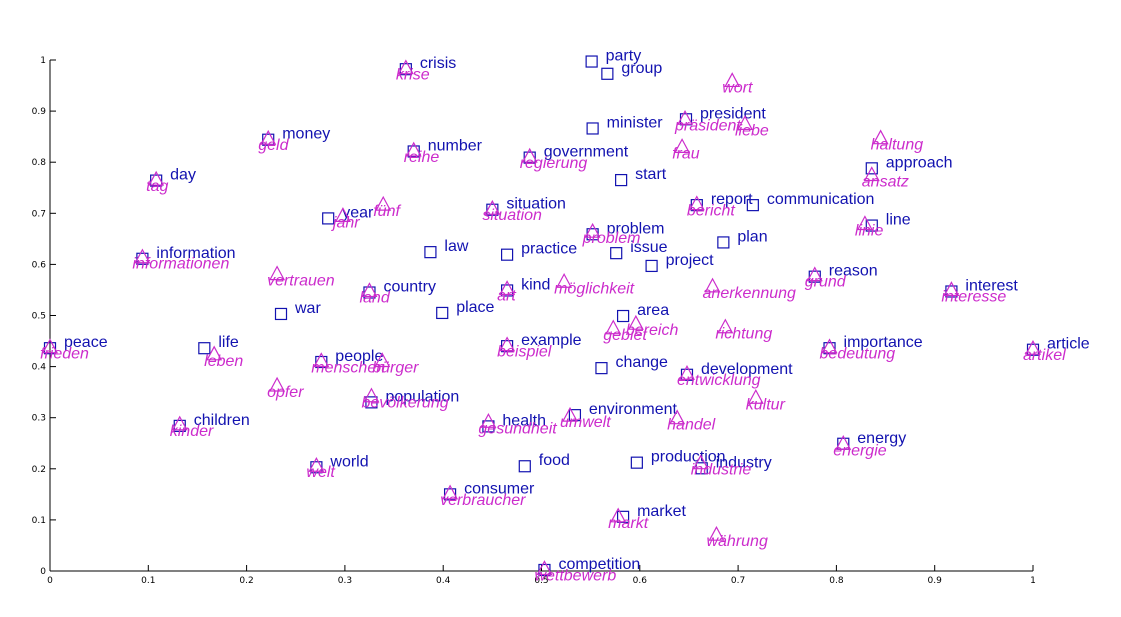 Image resolution: width=1121 pixels, height=617 pixels. I want to click on english-label: place, so click(475, 307).